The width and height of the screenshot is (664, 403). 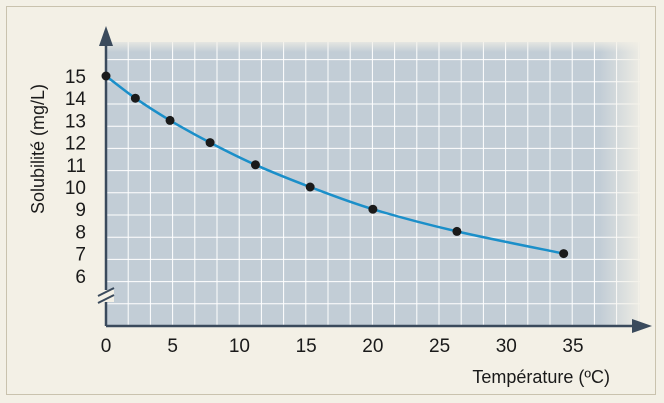 I want to click on x-tick-label: 35, so click(x=572, y=346).